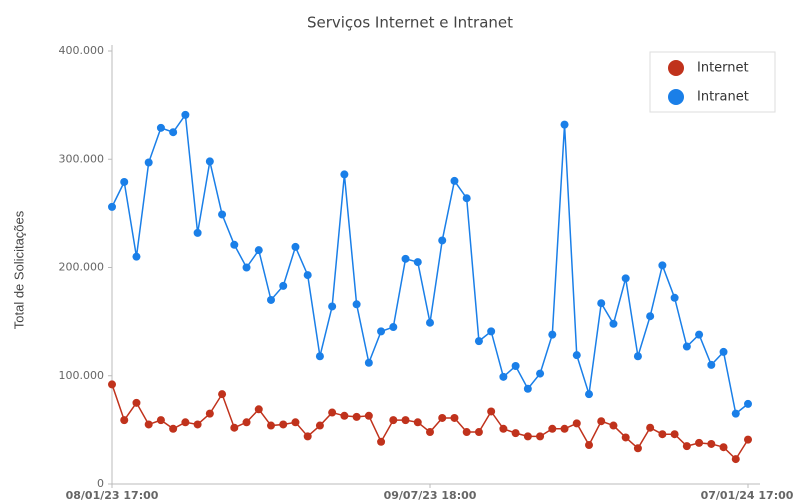  Describe the element at coordinates (410, 23) in the screenshot. I see `chart-title: Serviços Internet e Intranet` at that location.